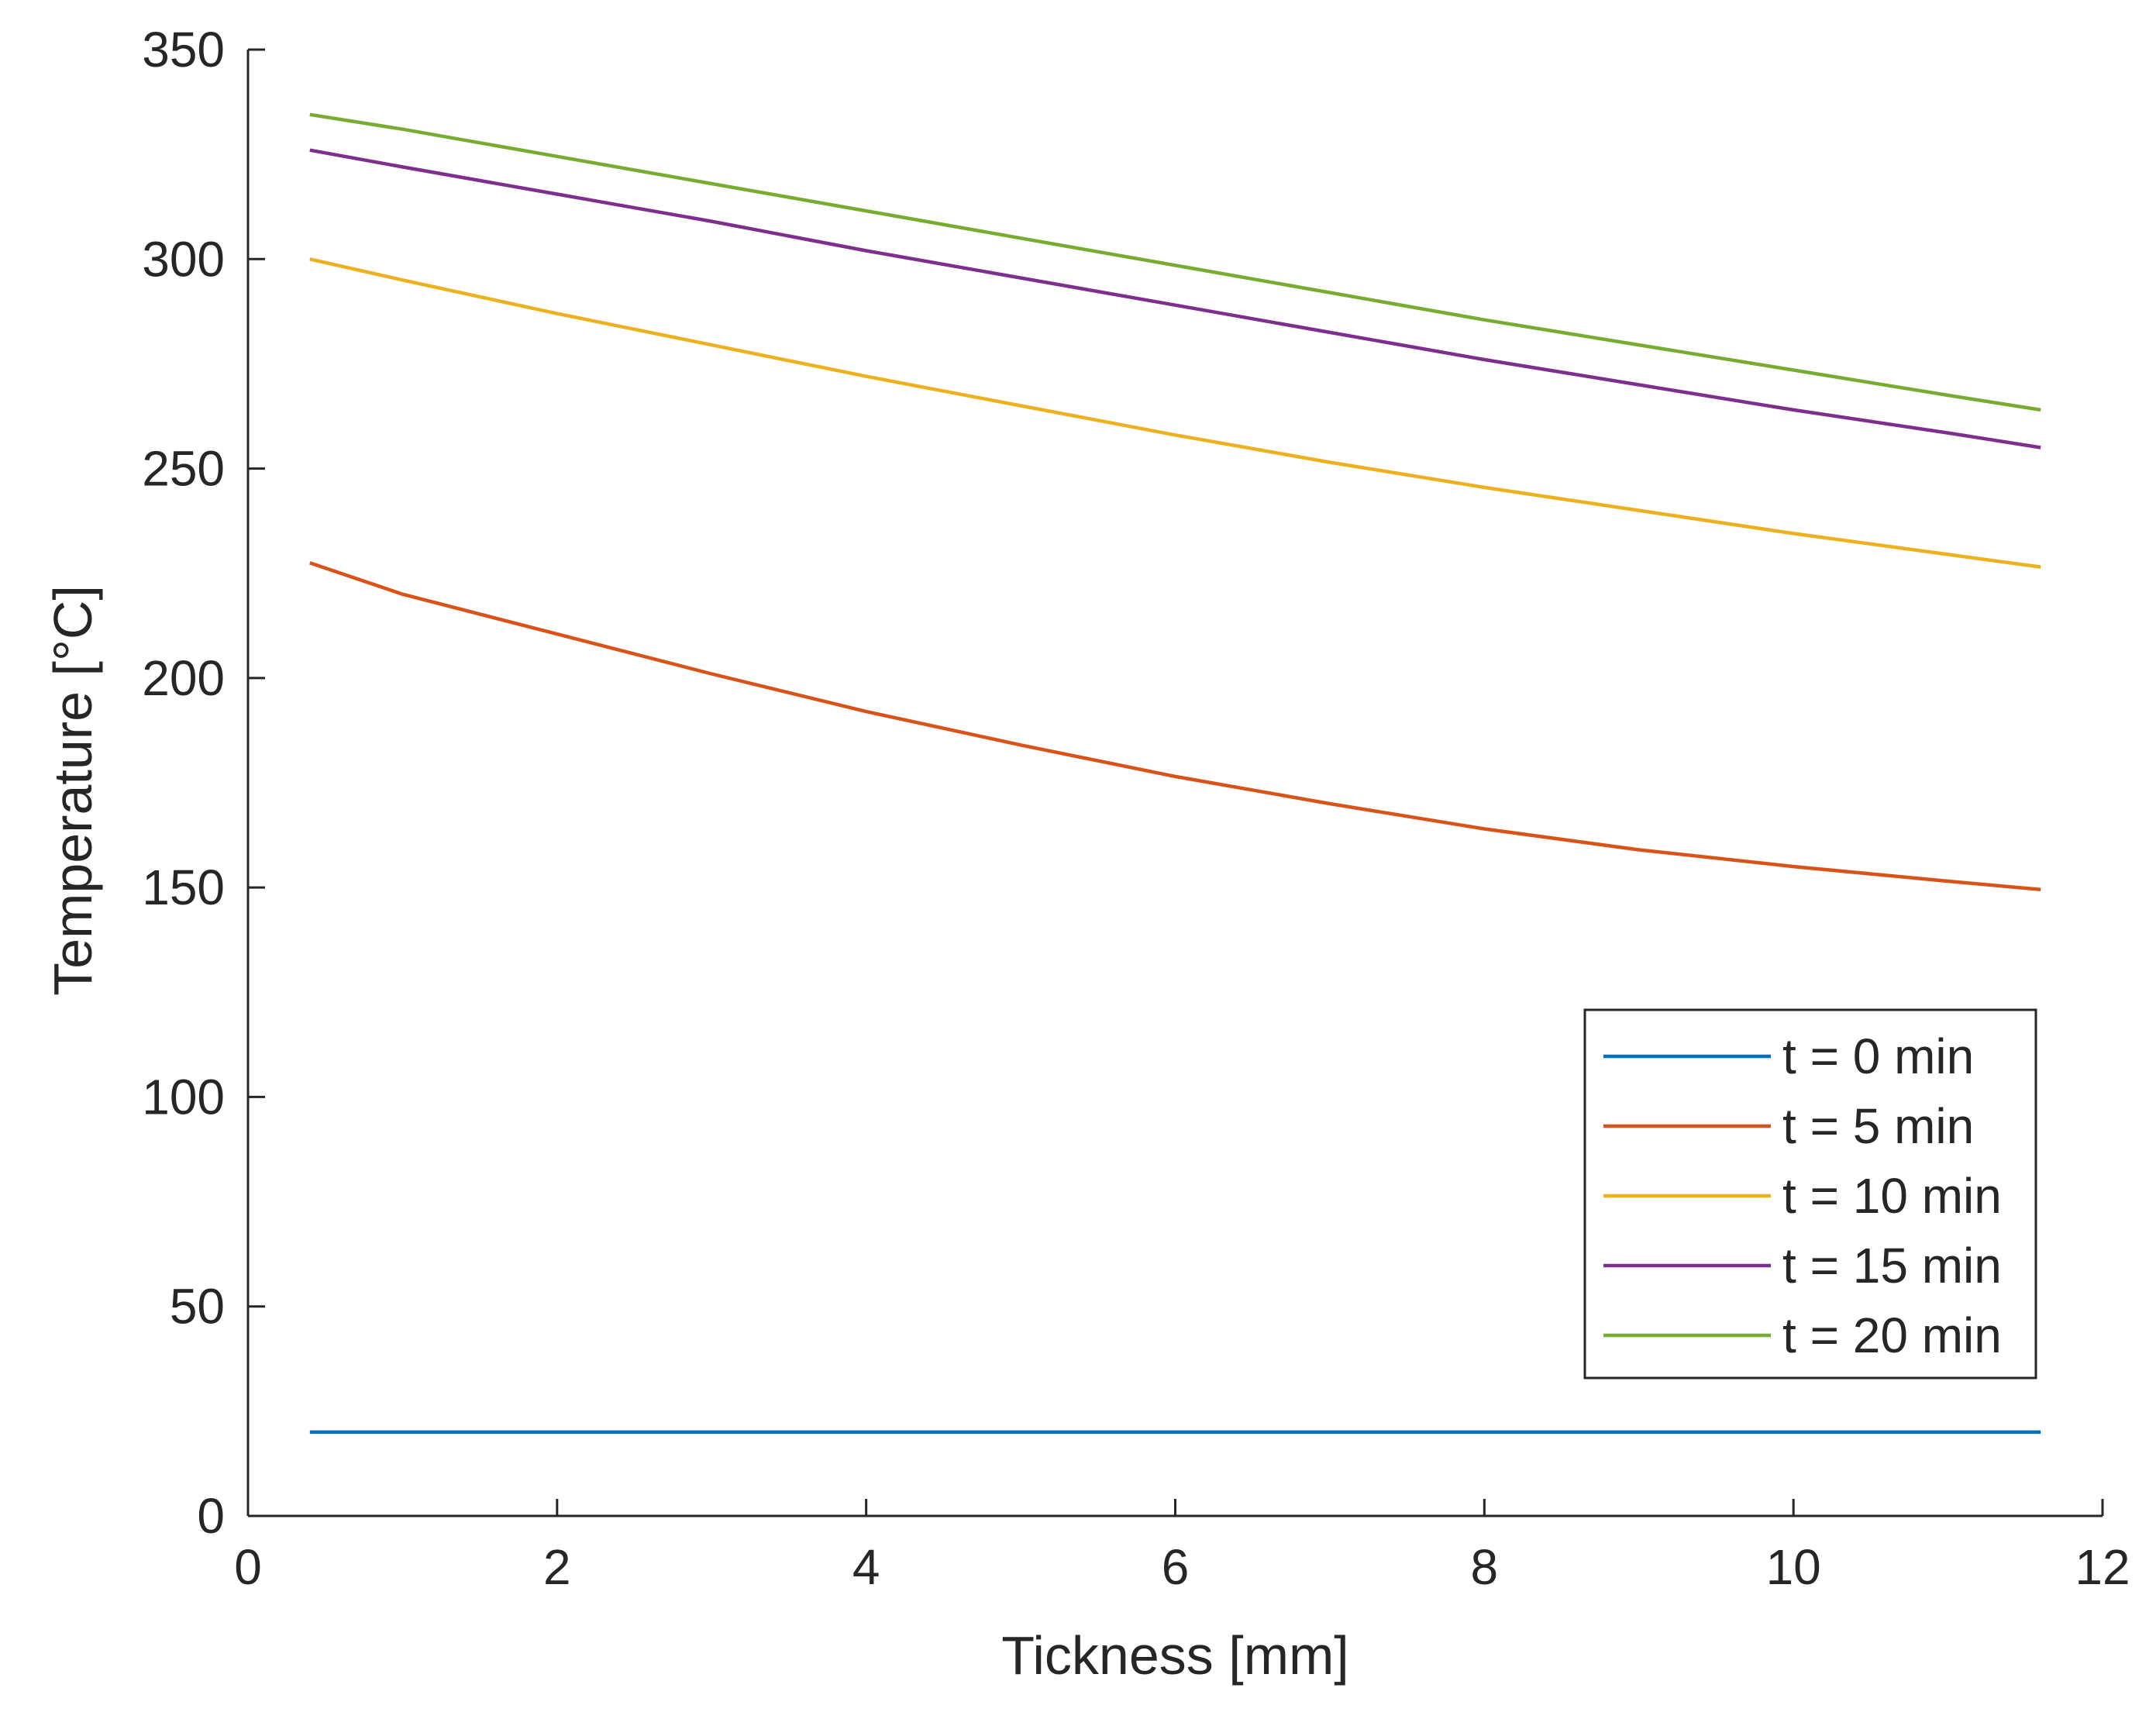 This screenshot has width=2156, height=1712. I want to click on legend-entry-1: t = 5 min, so click(1878, 1126).